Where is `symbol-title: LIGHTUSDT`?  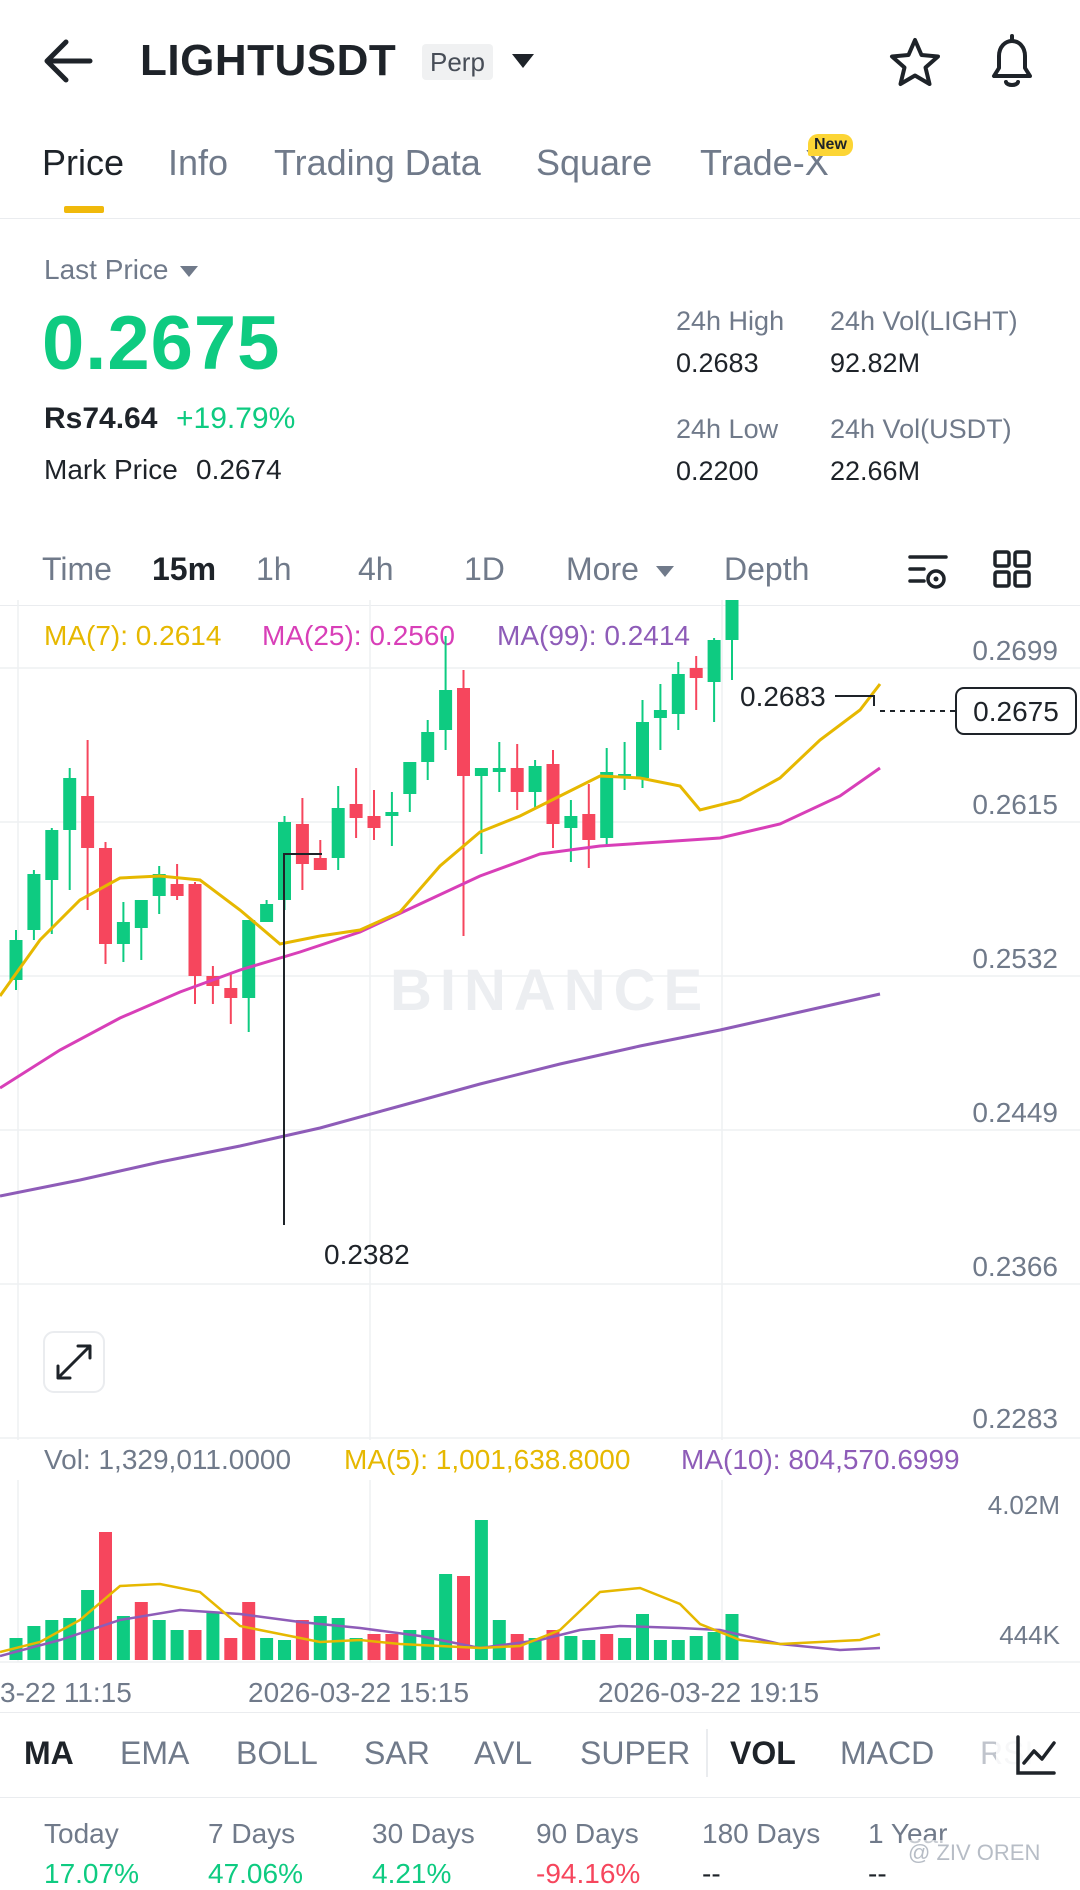
symbol-title: LIGHTUSDT is located at coordinates (268, 60).